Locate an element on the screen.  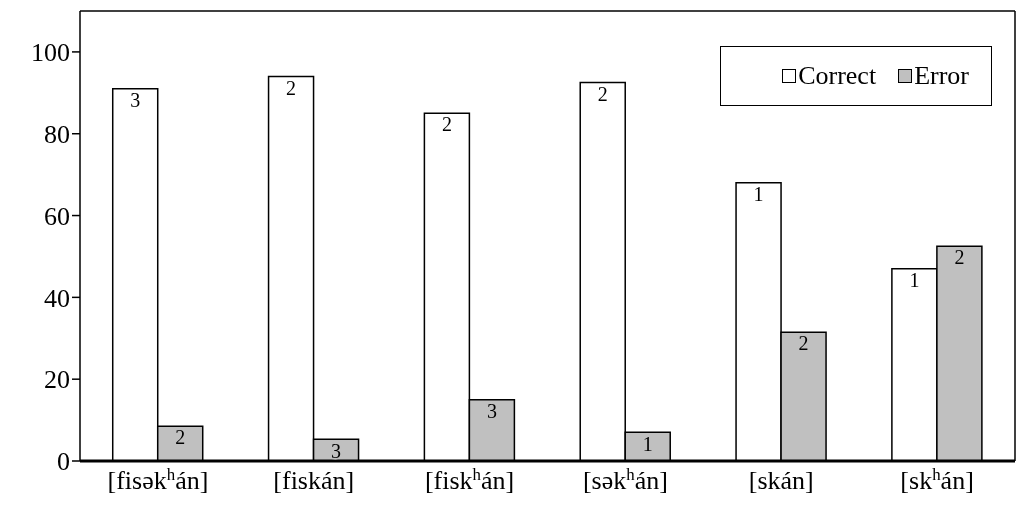
y-tick-label: 40 is located at coordinates (57, 298).